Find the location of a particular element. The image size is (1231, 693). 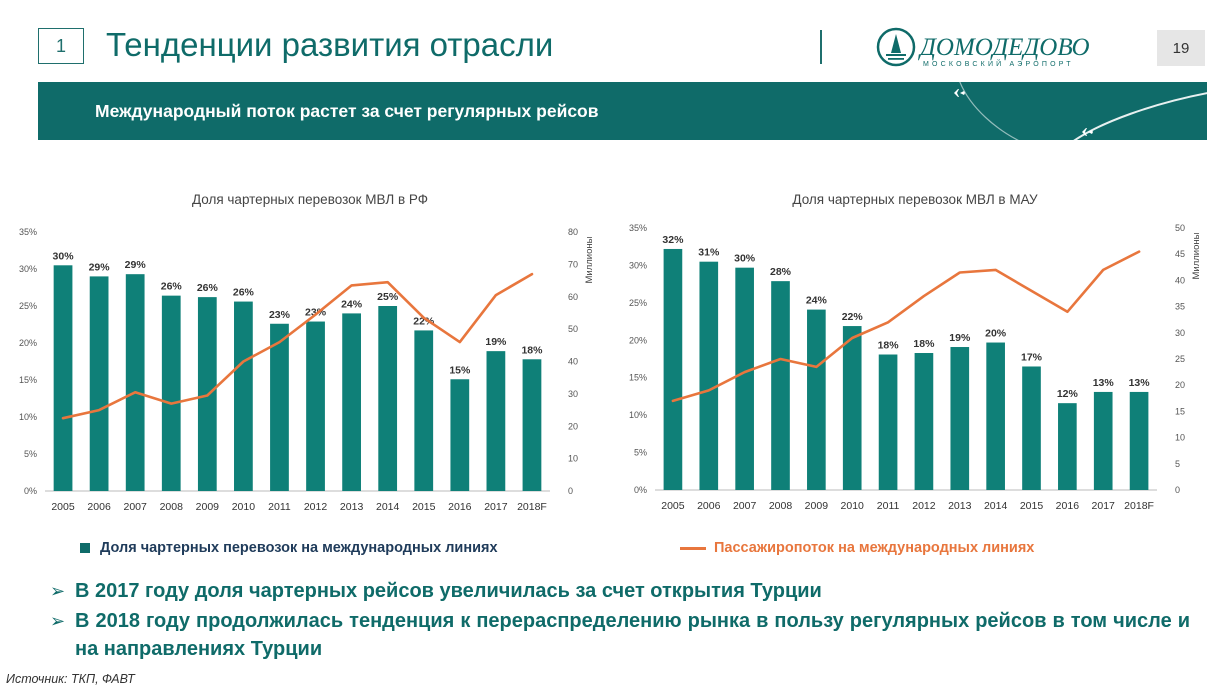

y-tick-label: 35% is located at coordinates (638, 228).